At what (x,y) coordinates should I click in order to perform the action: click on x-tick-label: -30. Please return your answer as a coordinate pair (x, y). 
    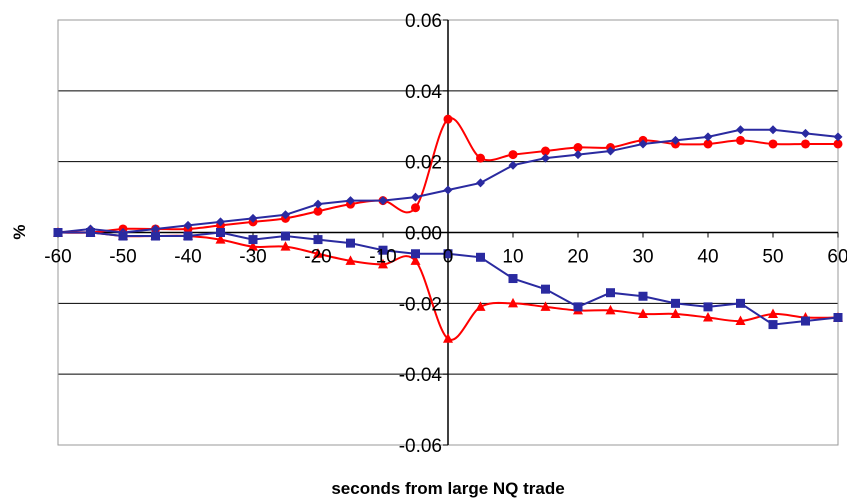
    Looking at the image, I should click on (252, 257).